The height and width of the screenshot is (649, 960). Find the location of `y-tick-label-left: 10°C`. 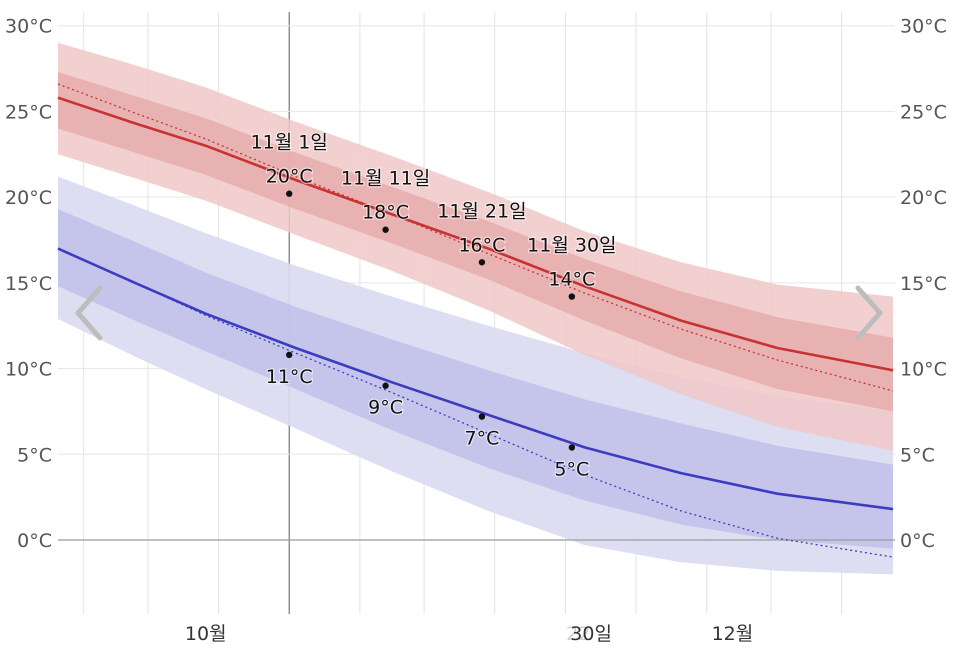

y-tick-label-left: 10°C is located at coordinates (28, 370).